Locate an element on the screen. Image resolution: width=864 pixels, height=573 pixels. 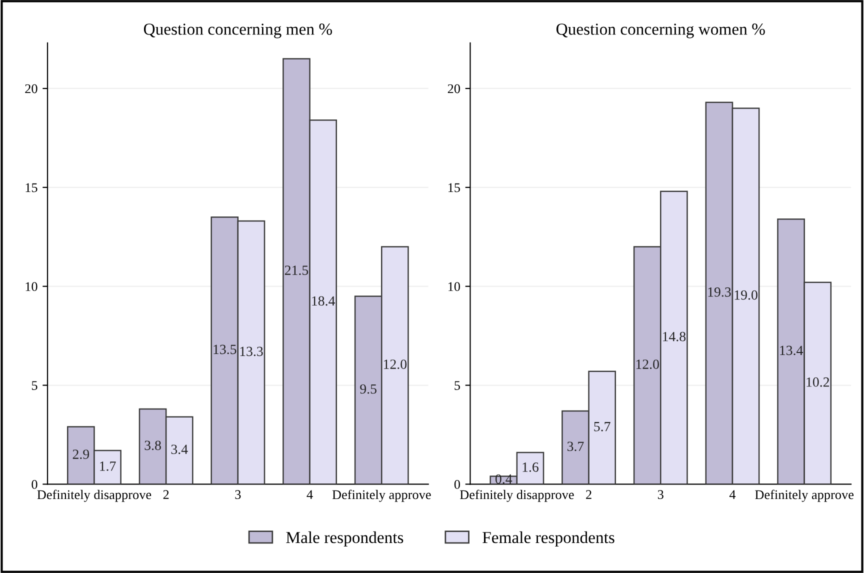
data-label: 1.6 is located at coordinates (530, 467).